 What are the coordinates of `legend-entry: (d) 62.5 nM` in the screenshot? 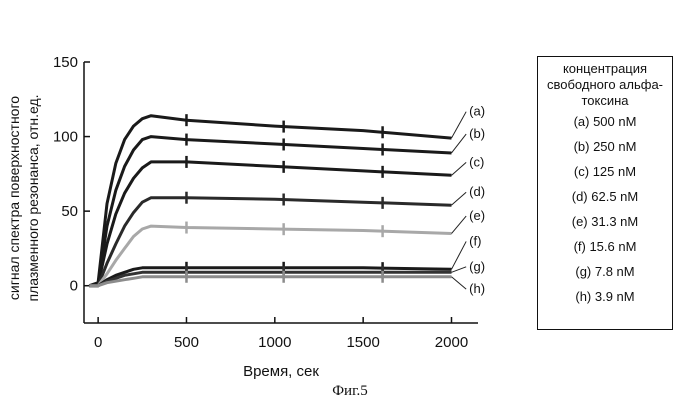 It's located at (605, 196).